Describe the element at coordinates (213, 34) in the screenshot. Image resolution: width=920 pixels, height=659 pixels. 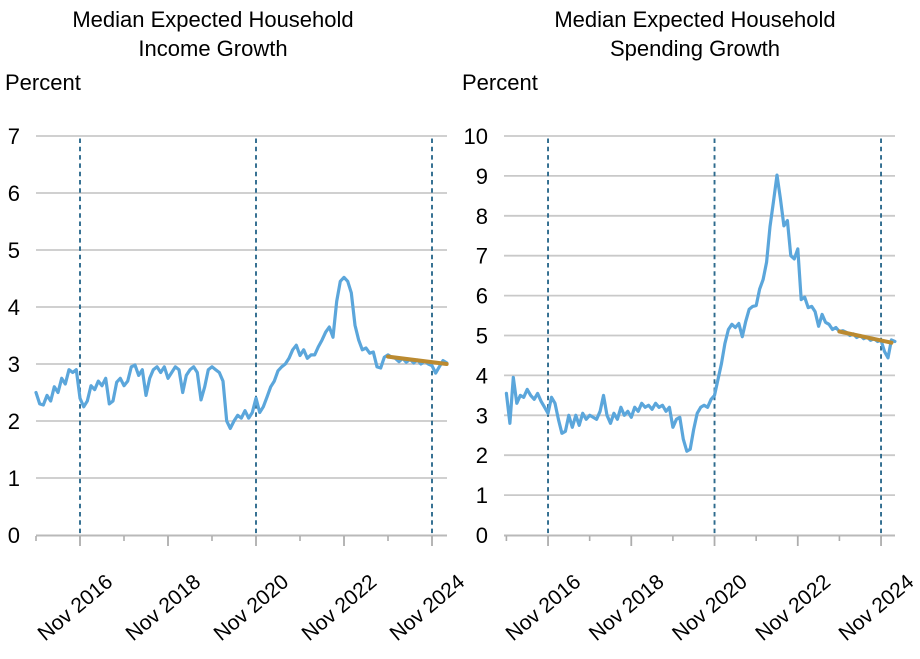
I see `income-chart-title: Median Expected Household Income Growth` at that location.